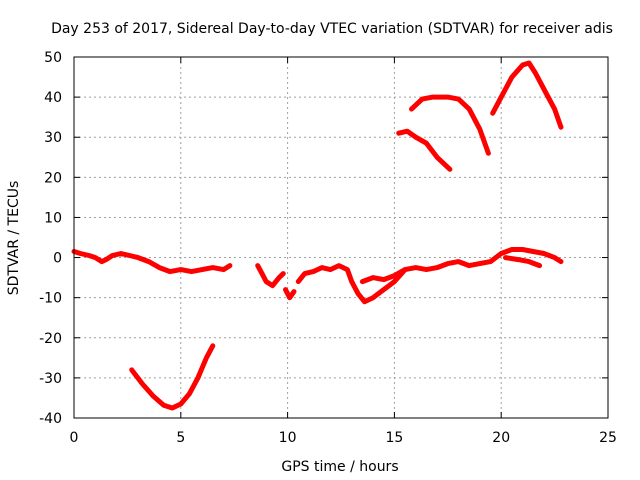  I want to click on x-tick-label: 10, so click(288, 438).